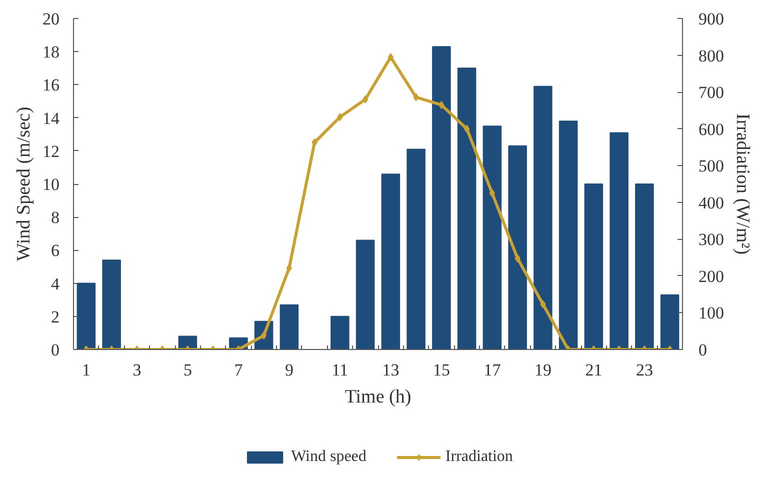  What do you see at coordinates (51, 52) in the screenshot?
I see `y-tick-label: 18` at bounding box center [51, 52].